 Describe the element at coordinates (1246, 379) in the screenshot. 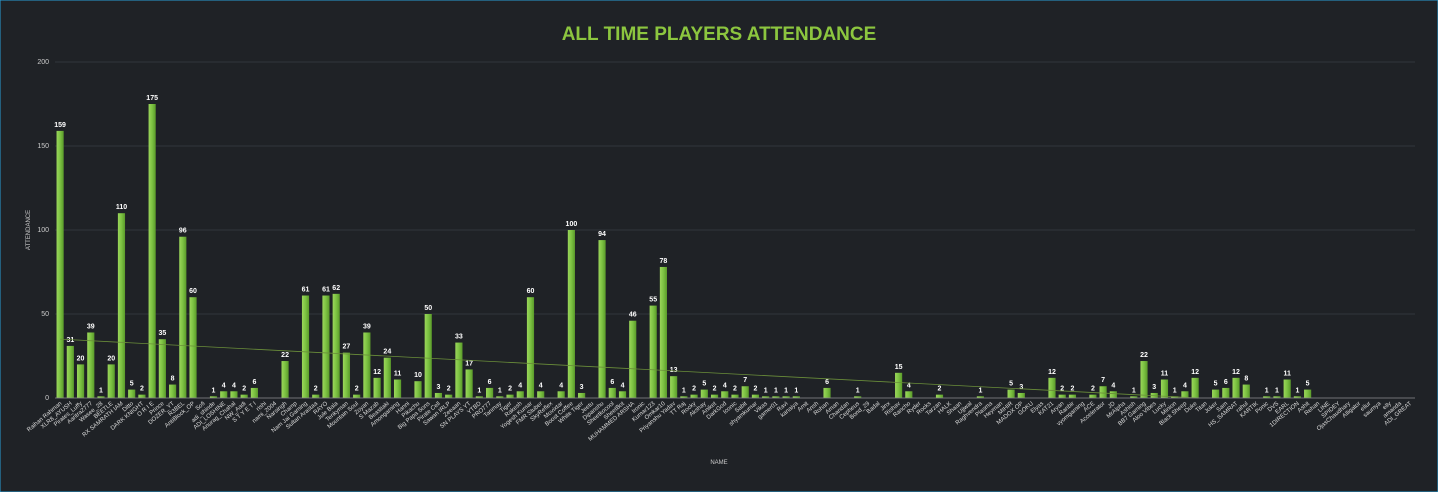

I see `value-label: 8` at that location.